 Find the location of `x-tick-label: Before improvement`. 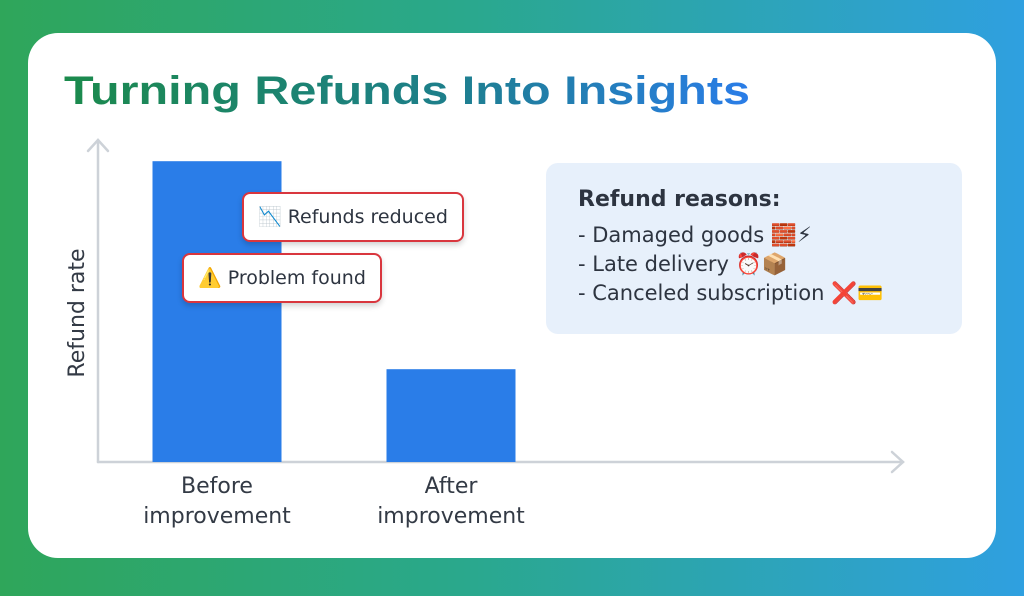

x-tick-label: Before improvement is located at coordinates (217, 501).